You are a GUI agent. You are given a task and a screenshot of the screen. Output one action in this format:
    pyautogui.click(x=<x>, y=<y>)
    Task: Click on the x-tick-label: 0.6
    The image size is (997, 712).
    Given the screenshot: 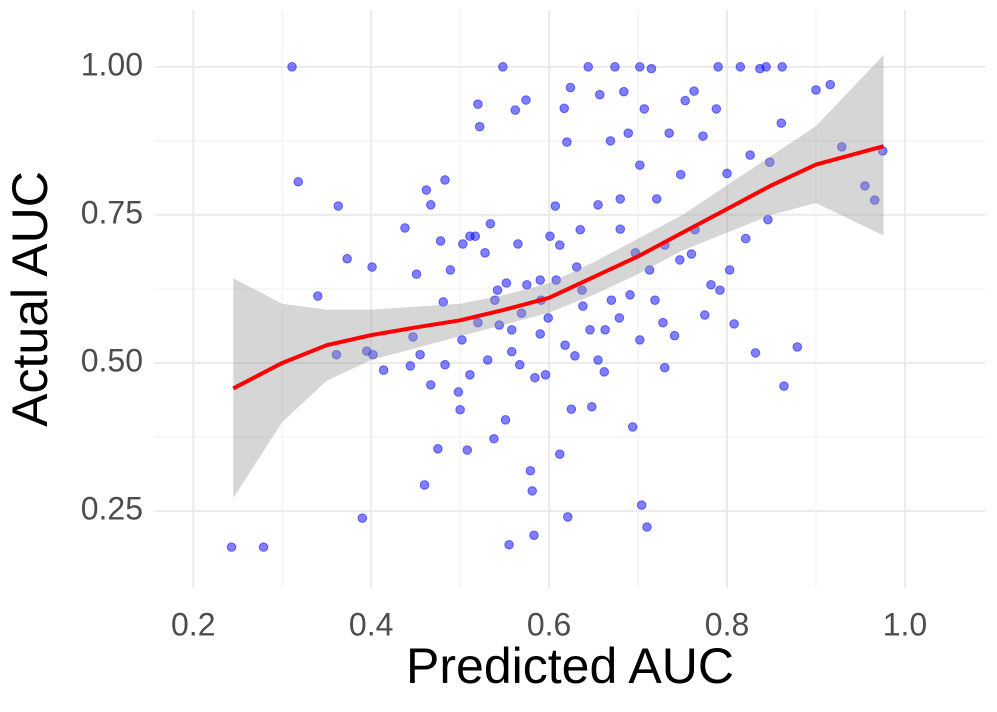 What is the action you would take?
    pyautogui.click(x=549, y=624)
    